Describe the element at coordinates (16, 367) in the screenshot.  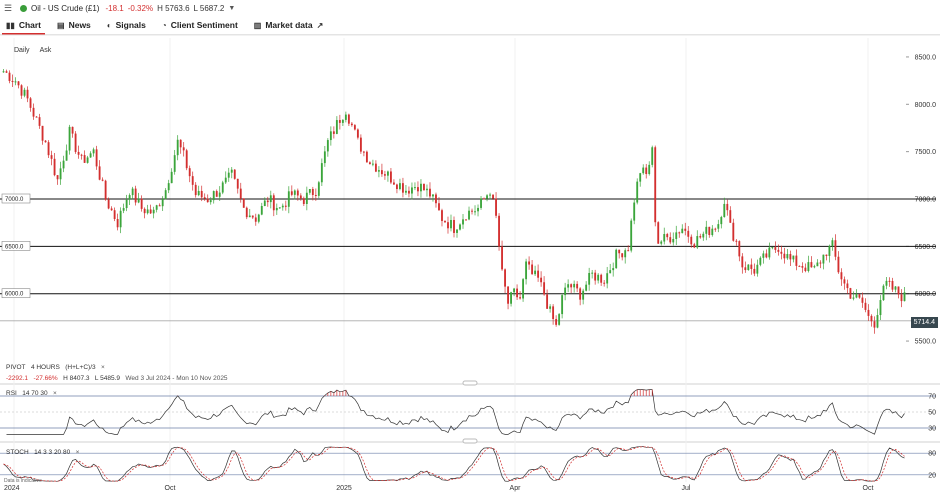
I see `pivot-name: PIVOT` at that location.